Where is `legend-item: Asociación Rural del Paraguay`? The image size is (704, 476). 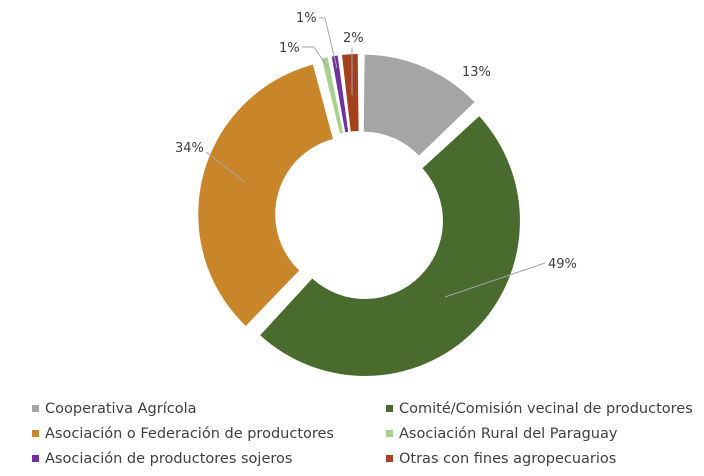
legend-item: Asociación Rural del Paraguay is located at coordinates (545, 433).